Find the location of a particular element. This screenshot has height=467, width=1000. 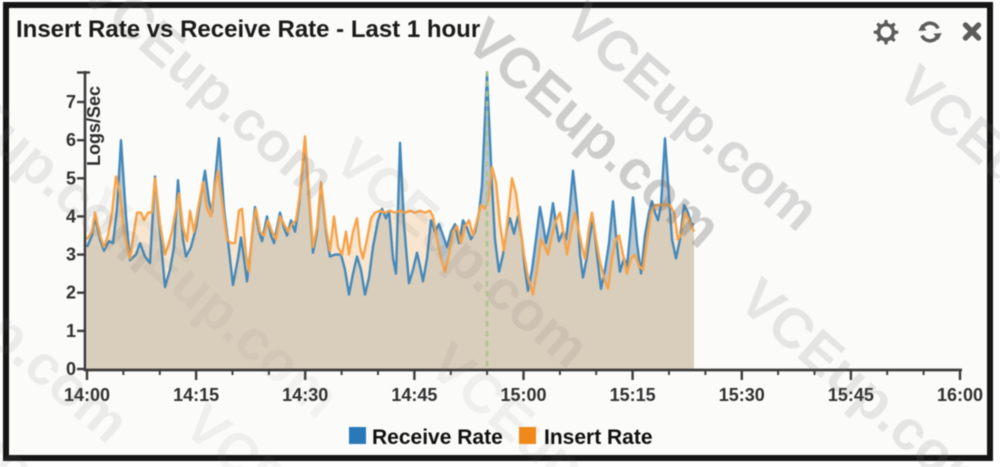

svg-text: 15:00 is located at coordinates (523, 395).